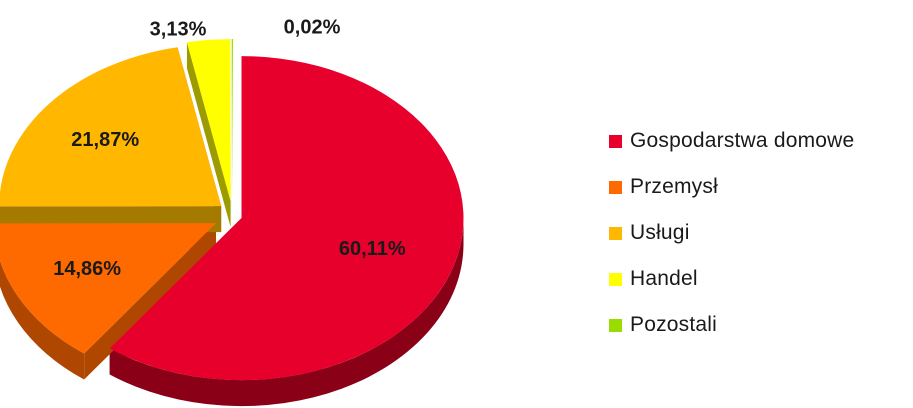 Image resolution: width=913 pixels, height=408 pixels. What do you see at coordinates (660, 232) in the screenshot?
I see `legend-label: Usługi` at bounding box center [660, 232].